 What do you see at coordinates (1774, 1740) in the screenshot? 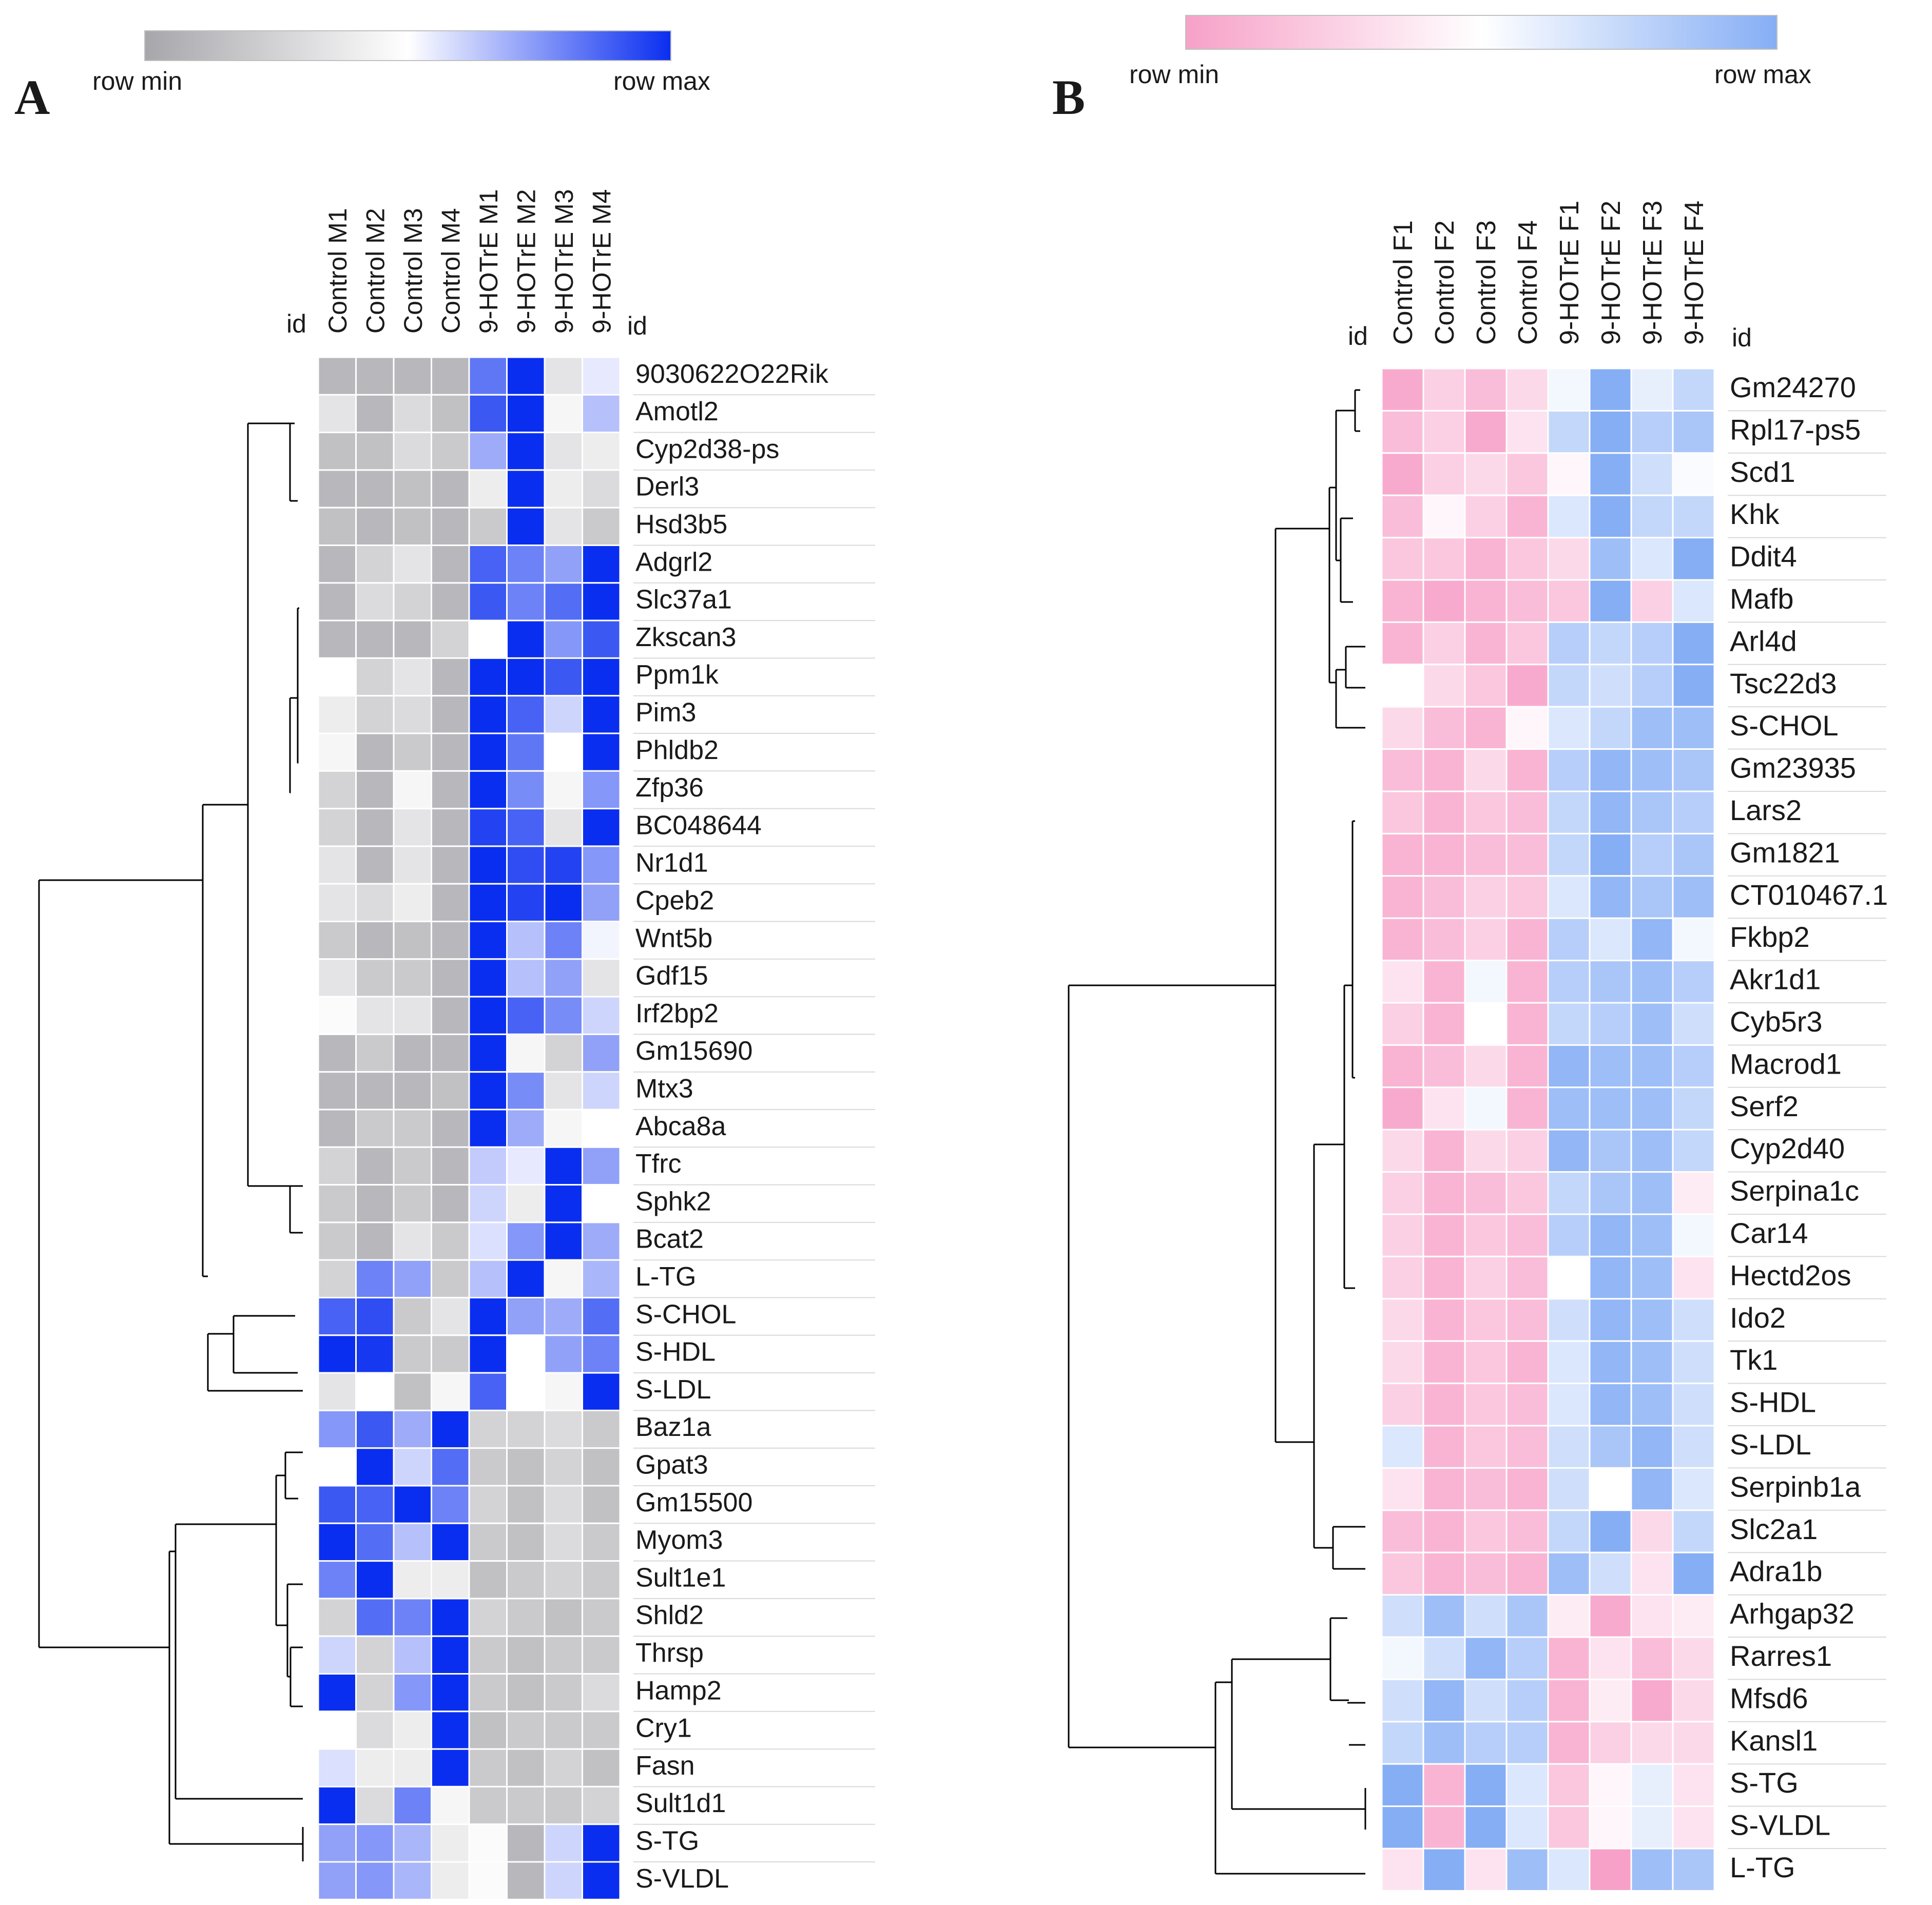
I see `row-label: Kansl1` at bounding box center [1774, 1740].